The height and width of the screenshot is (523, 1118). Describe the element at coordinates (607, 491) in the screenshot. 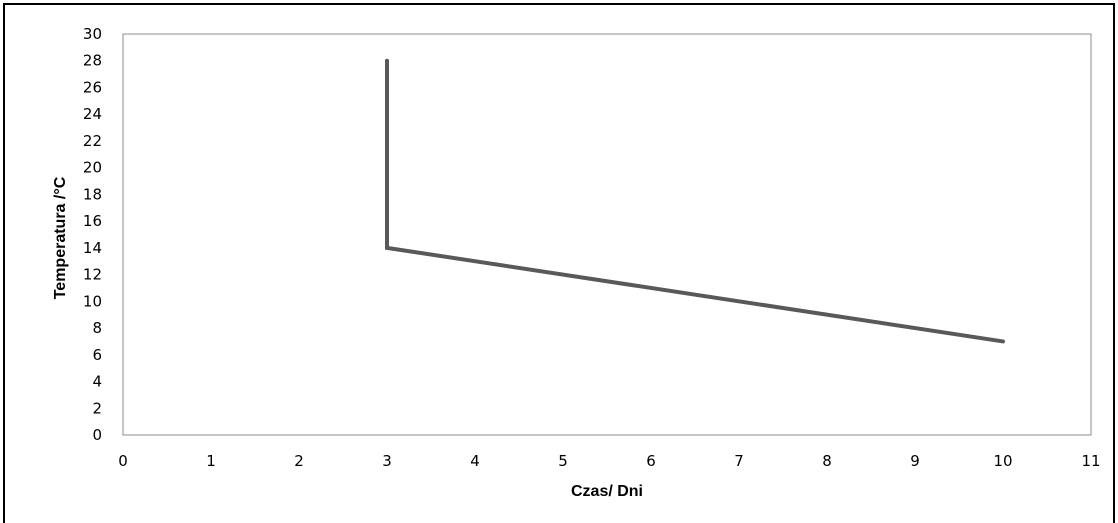

I see `x-axis-title: Czas/ Dni` at that location.